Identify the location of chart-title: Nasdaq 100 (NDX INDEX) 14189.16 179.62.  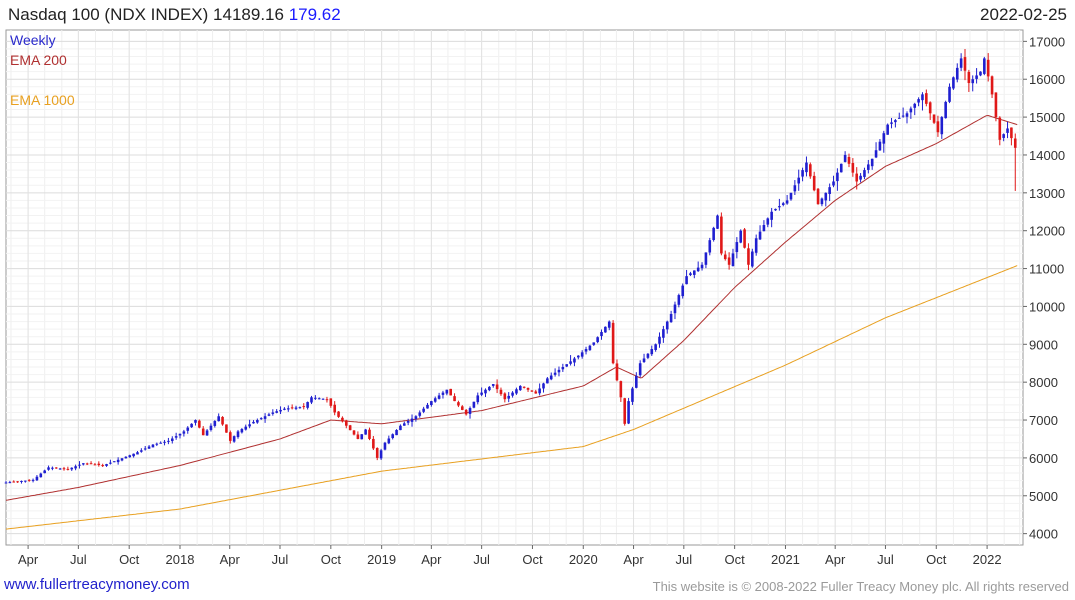
(174, 15).